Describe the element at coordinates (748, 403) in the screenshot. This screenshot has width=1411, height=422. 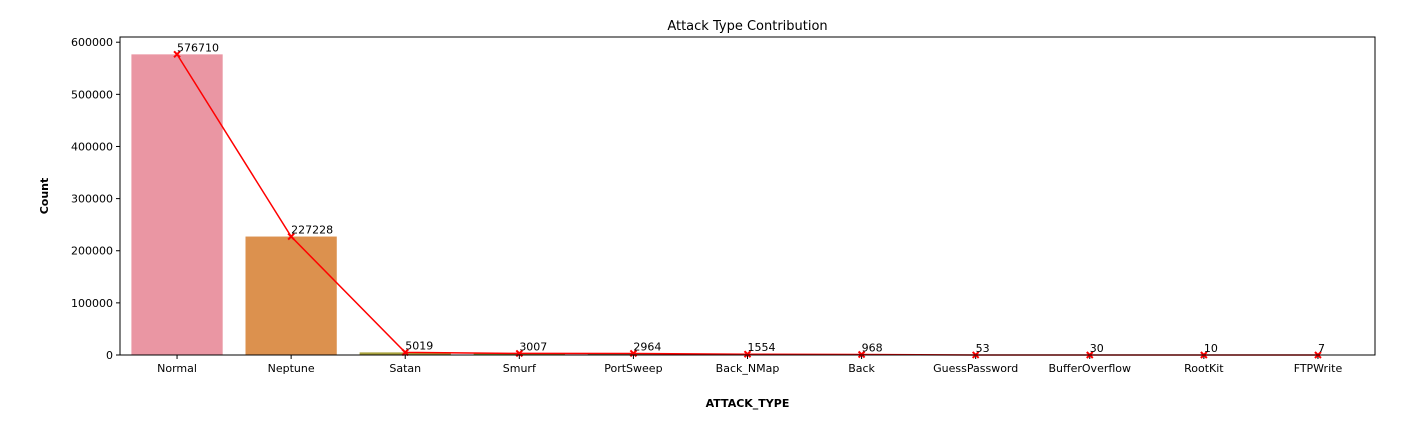
I see `x-axis-label: ATTACK_TYPE` at that location.